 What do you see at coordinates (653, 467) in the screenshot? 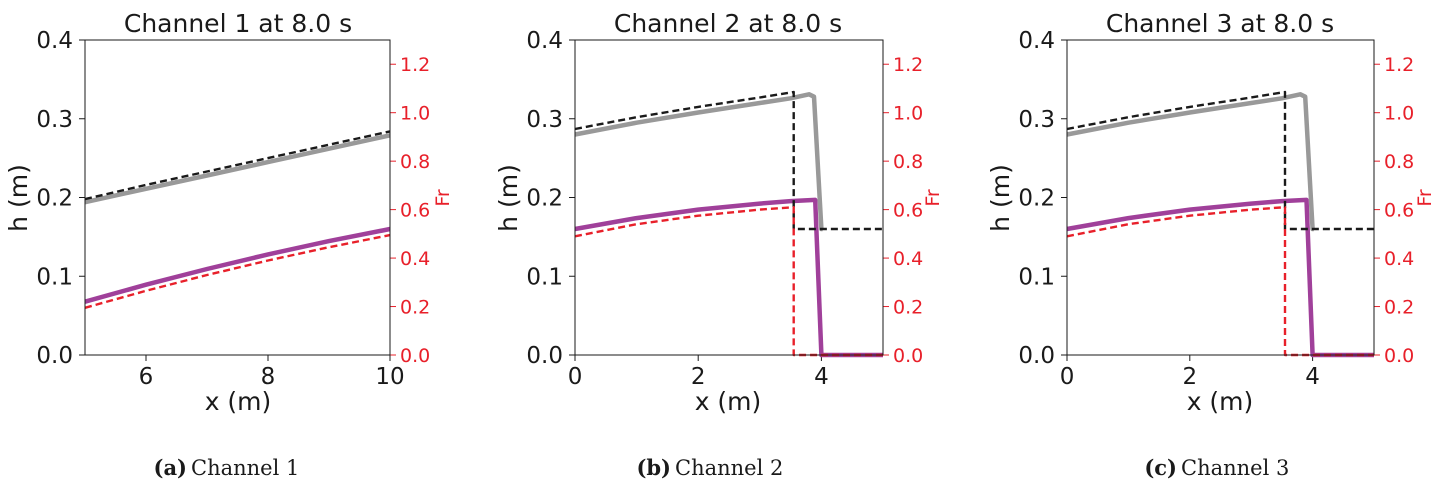
I see `caption-tag: (b)` at bounding box center [653, 467].